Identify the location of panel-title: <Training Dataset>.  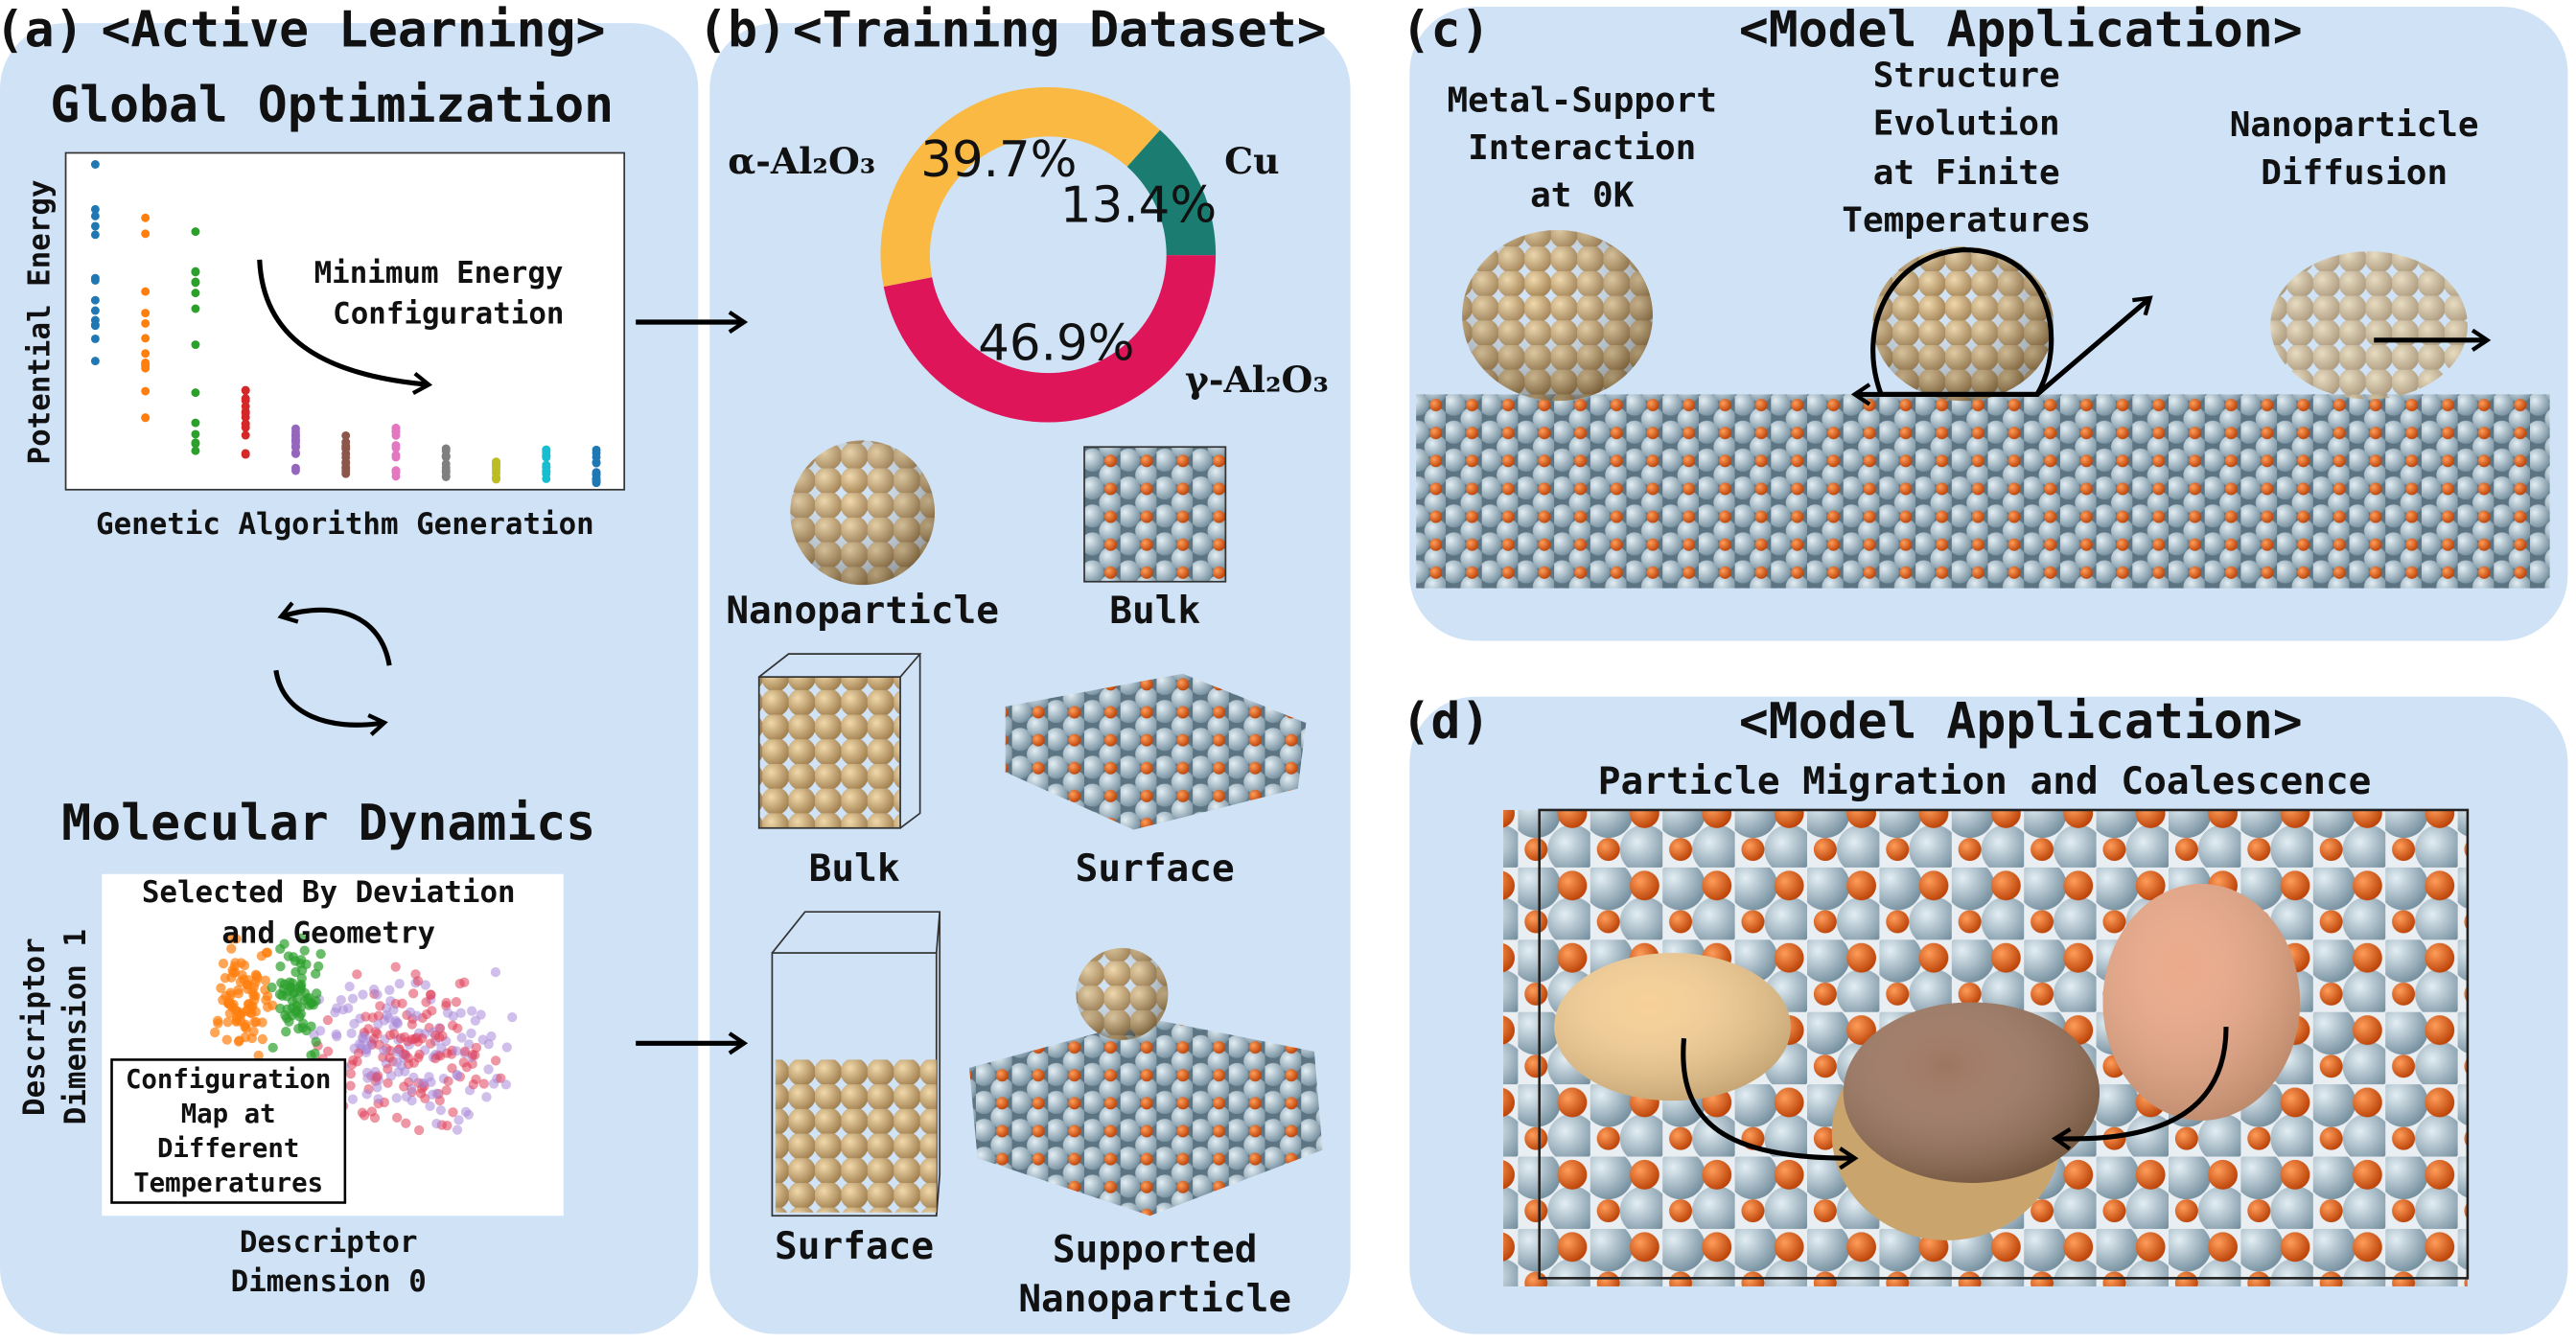
(1060, 29).